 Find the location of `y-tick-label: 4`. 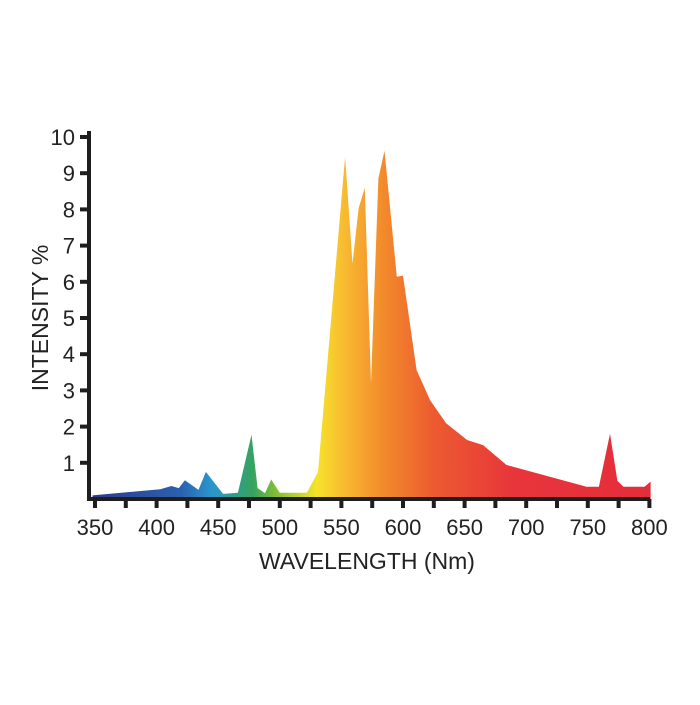

y-tick-label: 4 is located at coordinates (69, 354).